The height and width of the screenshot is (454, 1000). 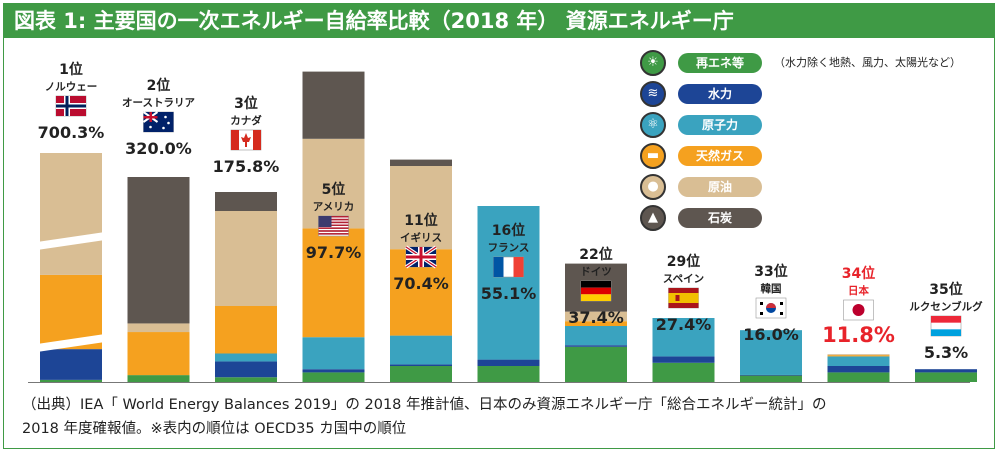 What do you see at coordinates (596, 272) in the screenshot?
I see `country-label: ドイツ` at bounding box center [596, 272].